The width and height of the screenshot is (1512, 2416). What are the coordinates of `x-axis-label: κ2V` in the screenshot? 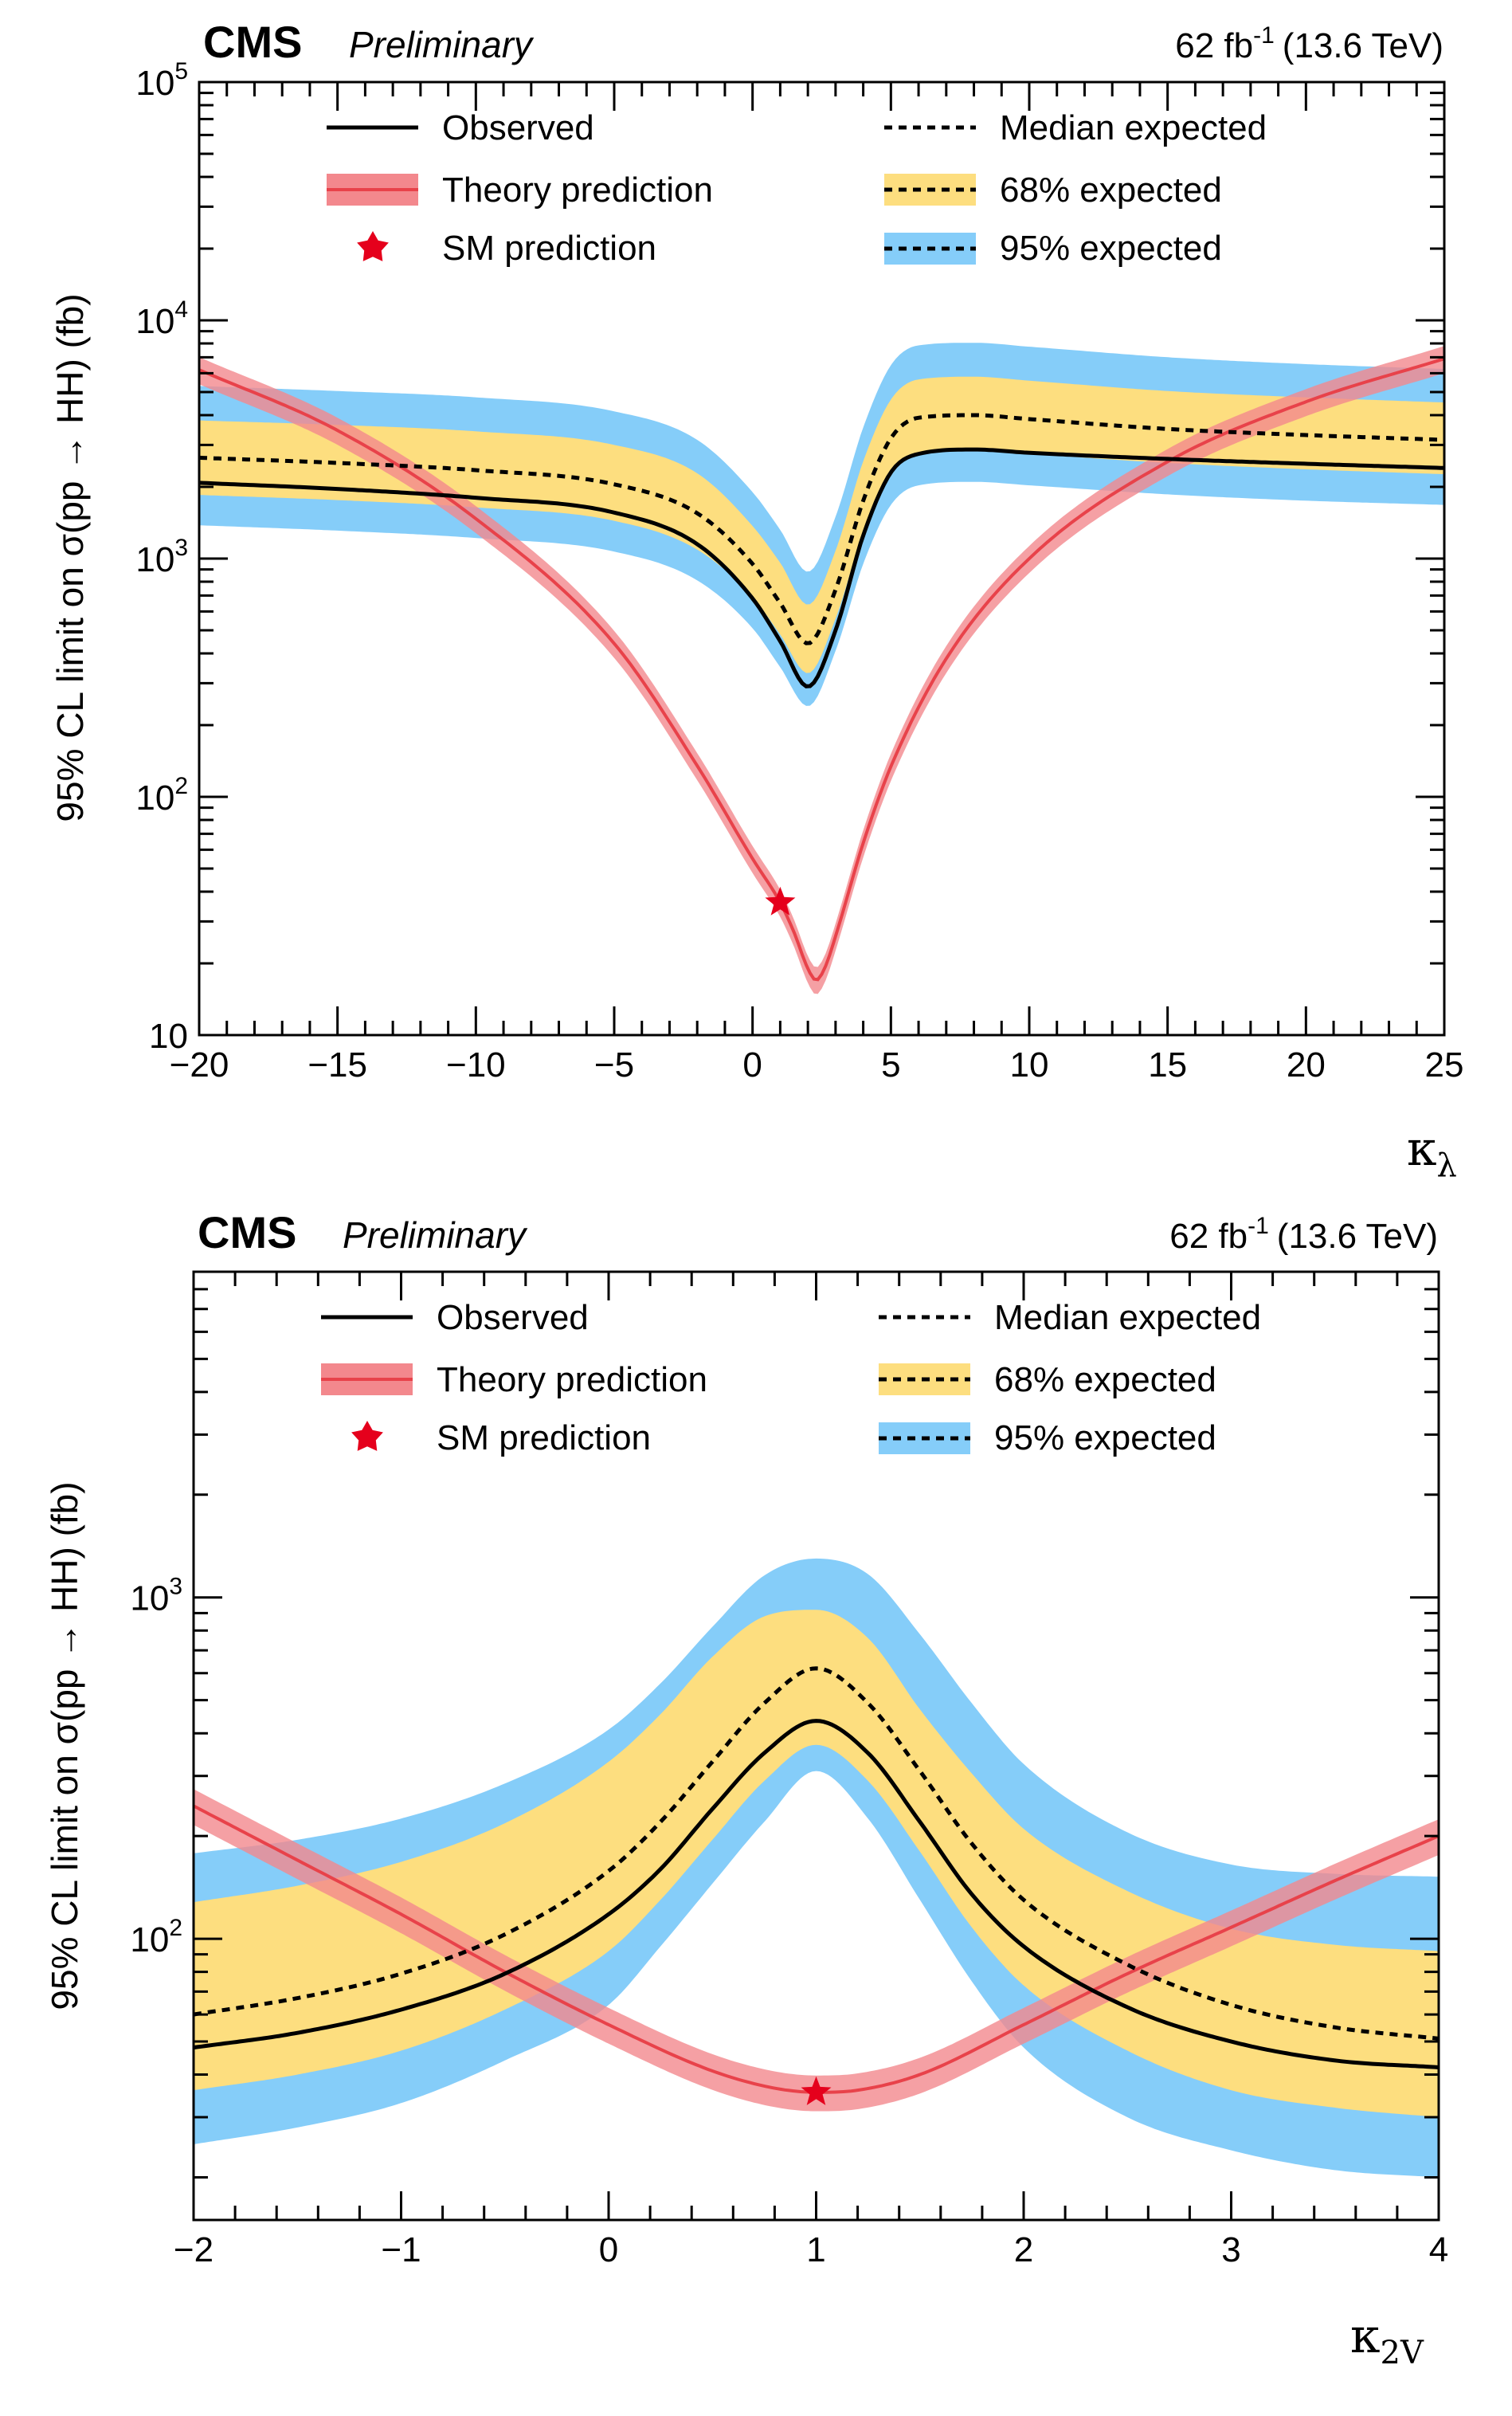 It's located at (1387, 2339).